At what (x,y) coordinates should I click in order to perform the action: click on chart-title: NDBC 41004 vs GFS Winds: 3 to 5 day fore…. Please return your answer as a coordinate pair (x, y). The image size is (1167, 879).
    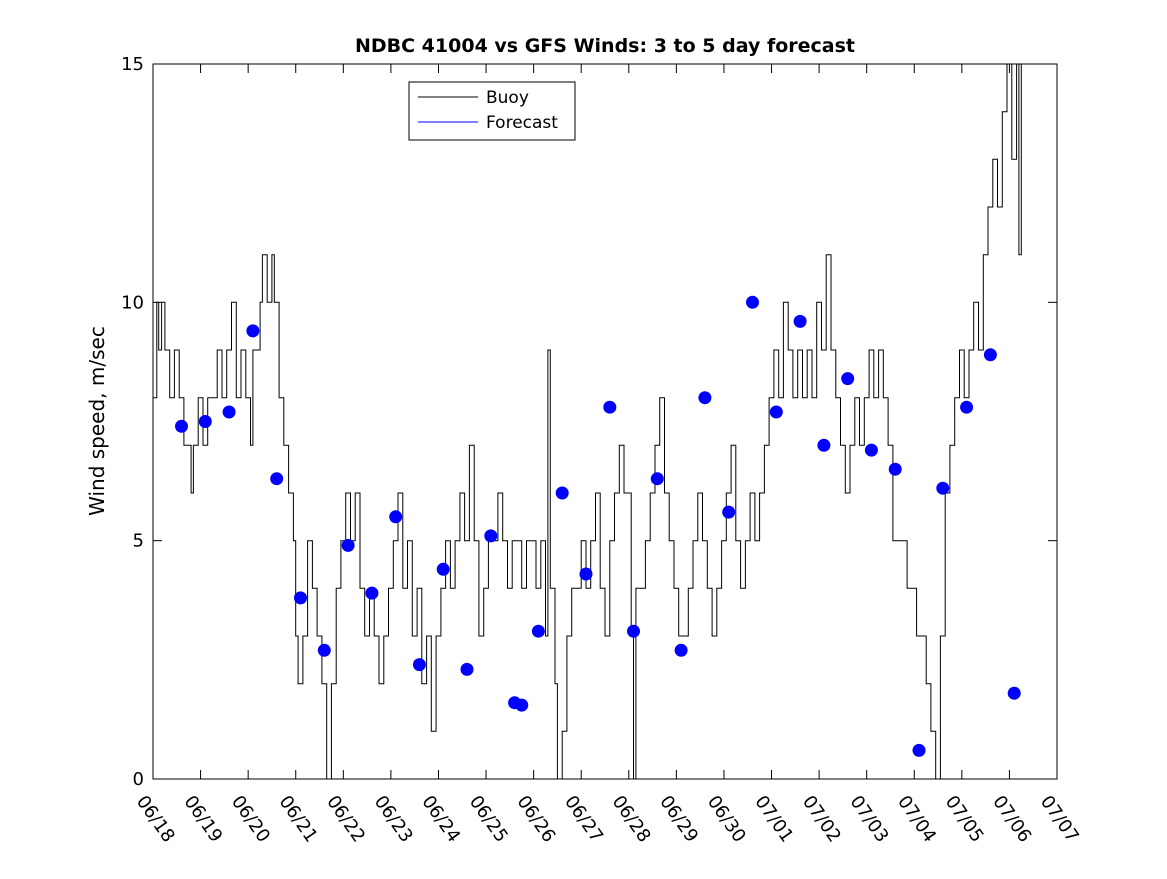
    Looking at the image, I should click on (605, 46).